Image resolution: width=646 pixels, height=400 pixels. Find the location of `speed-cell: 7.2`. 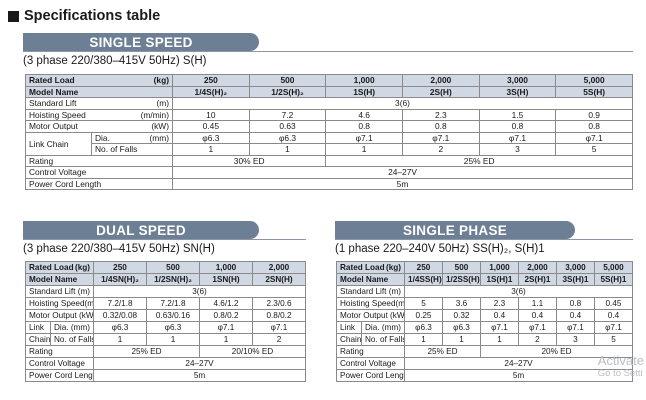

speed-cell: 7.2 is located at coordinates (287, 114).